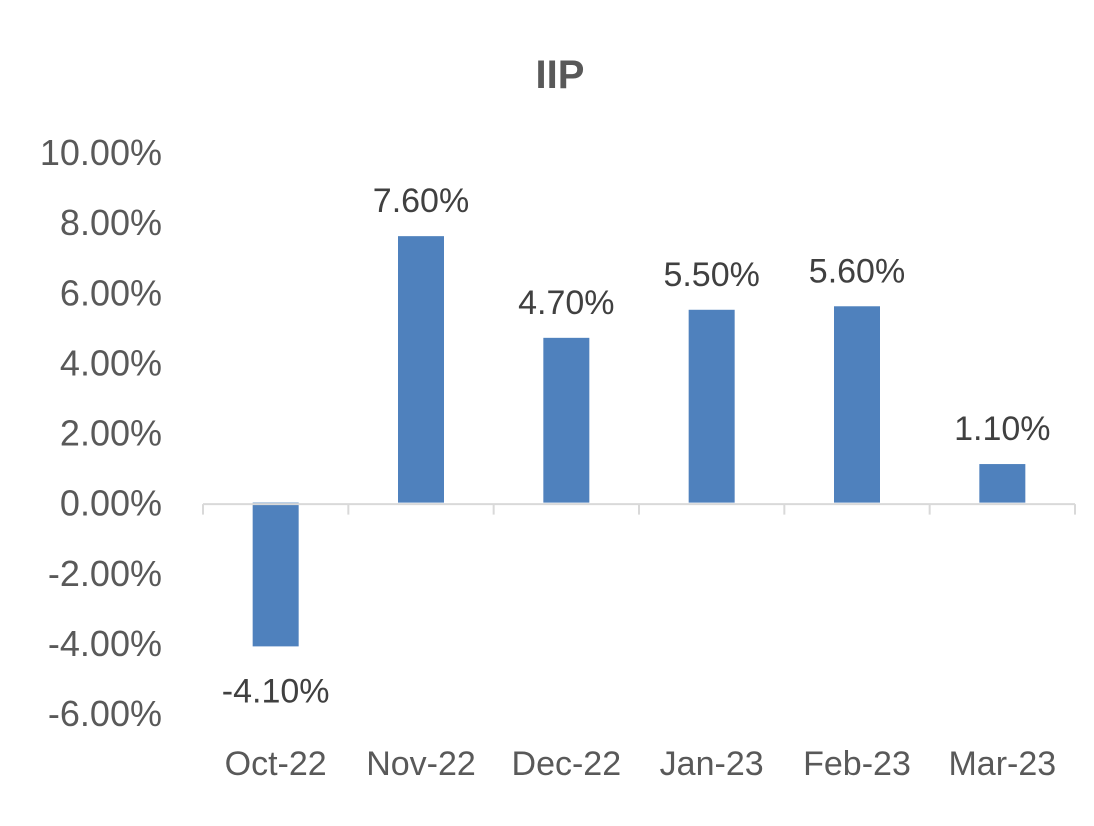  Describe the element at coordinates (639, 509) in the screenshot. I see `x-axis` at that location.